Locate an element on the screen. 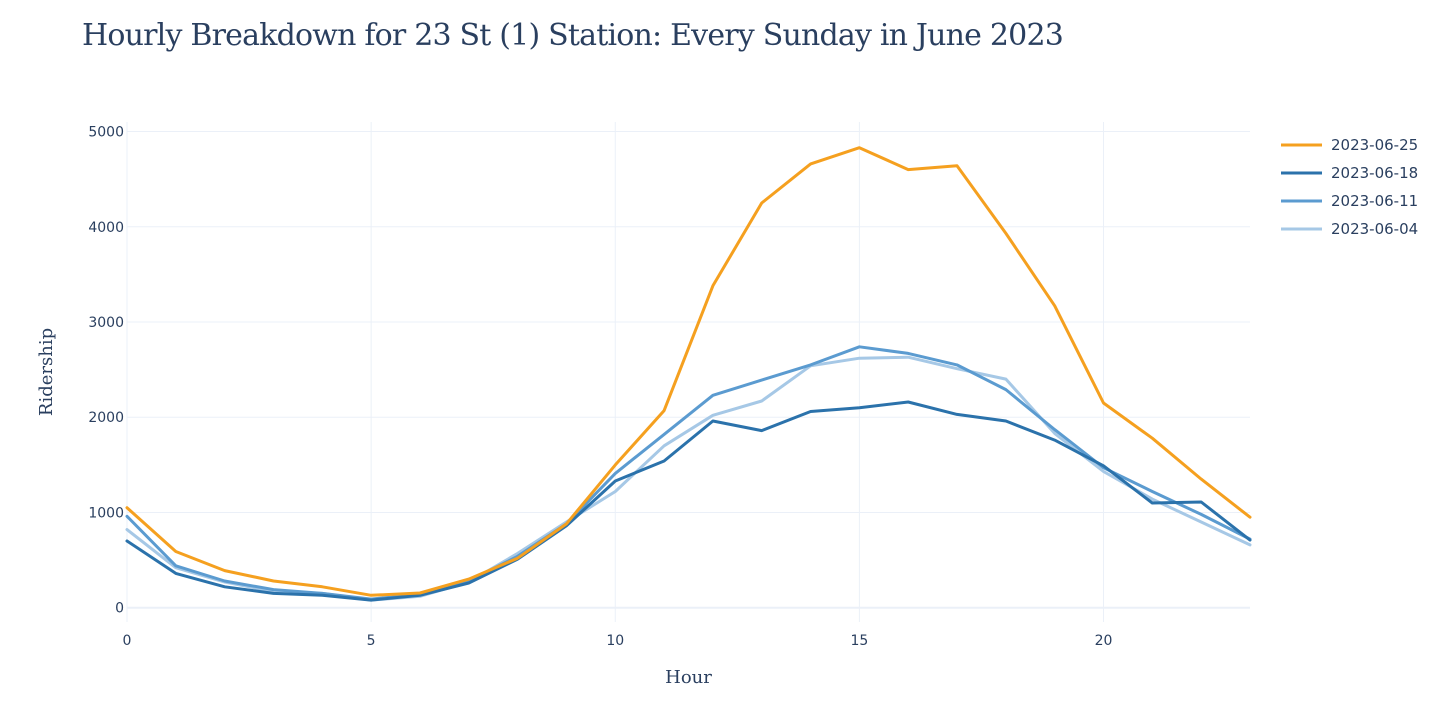 The height and width of the screenshot is (712, 1452). legend: 2023-06-25 2023-06-18 2023-06-11 2023-06-04 is located at coordinates (1349, 187).